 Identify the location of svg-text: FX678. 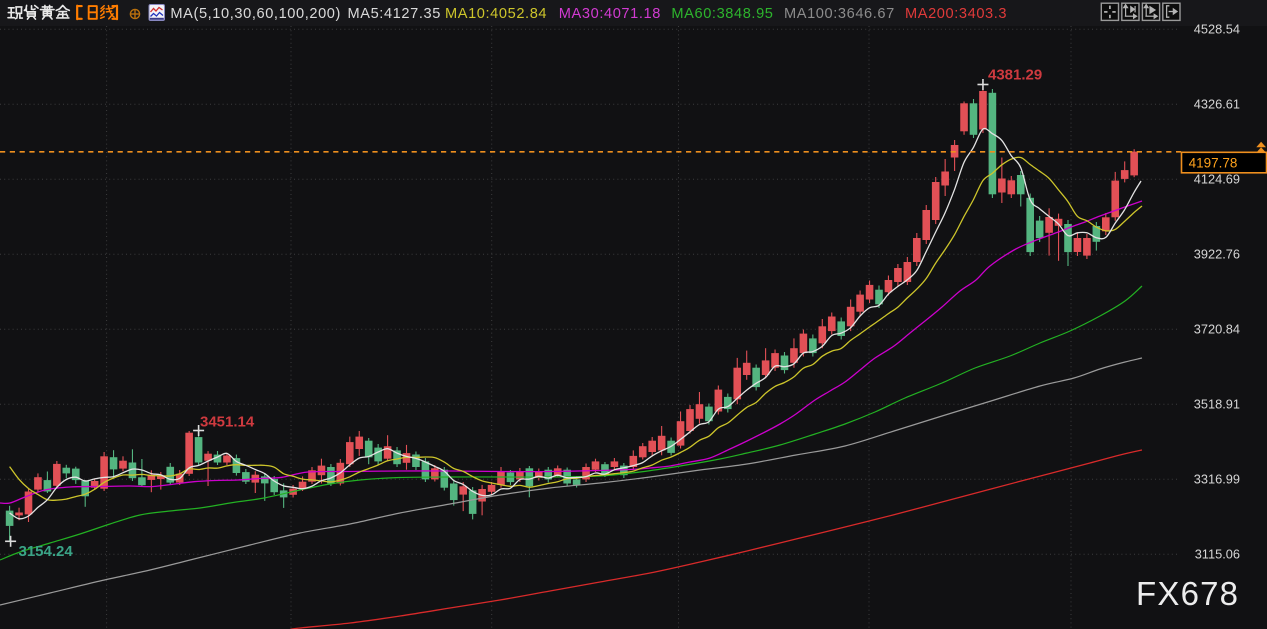
(1187, 593).